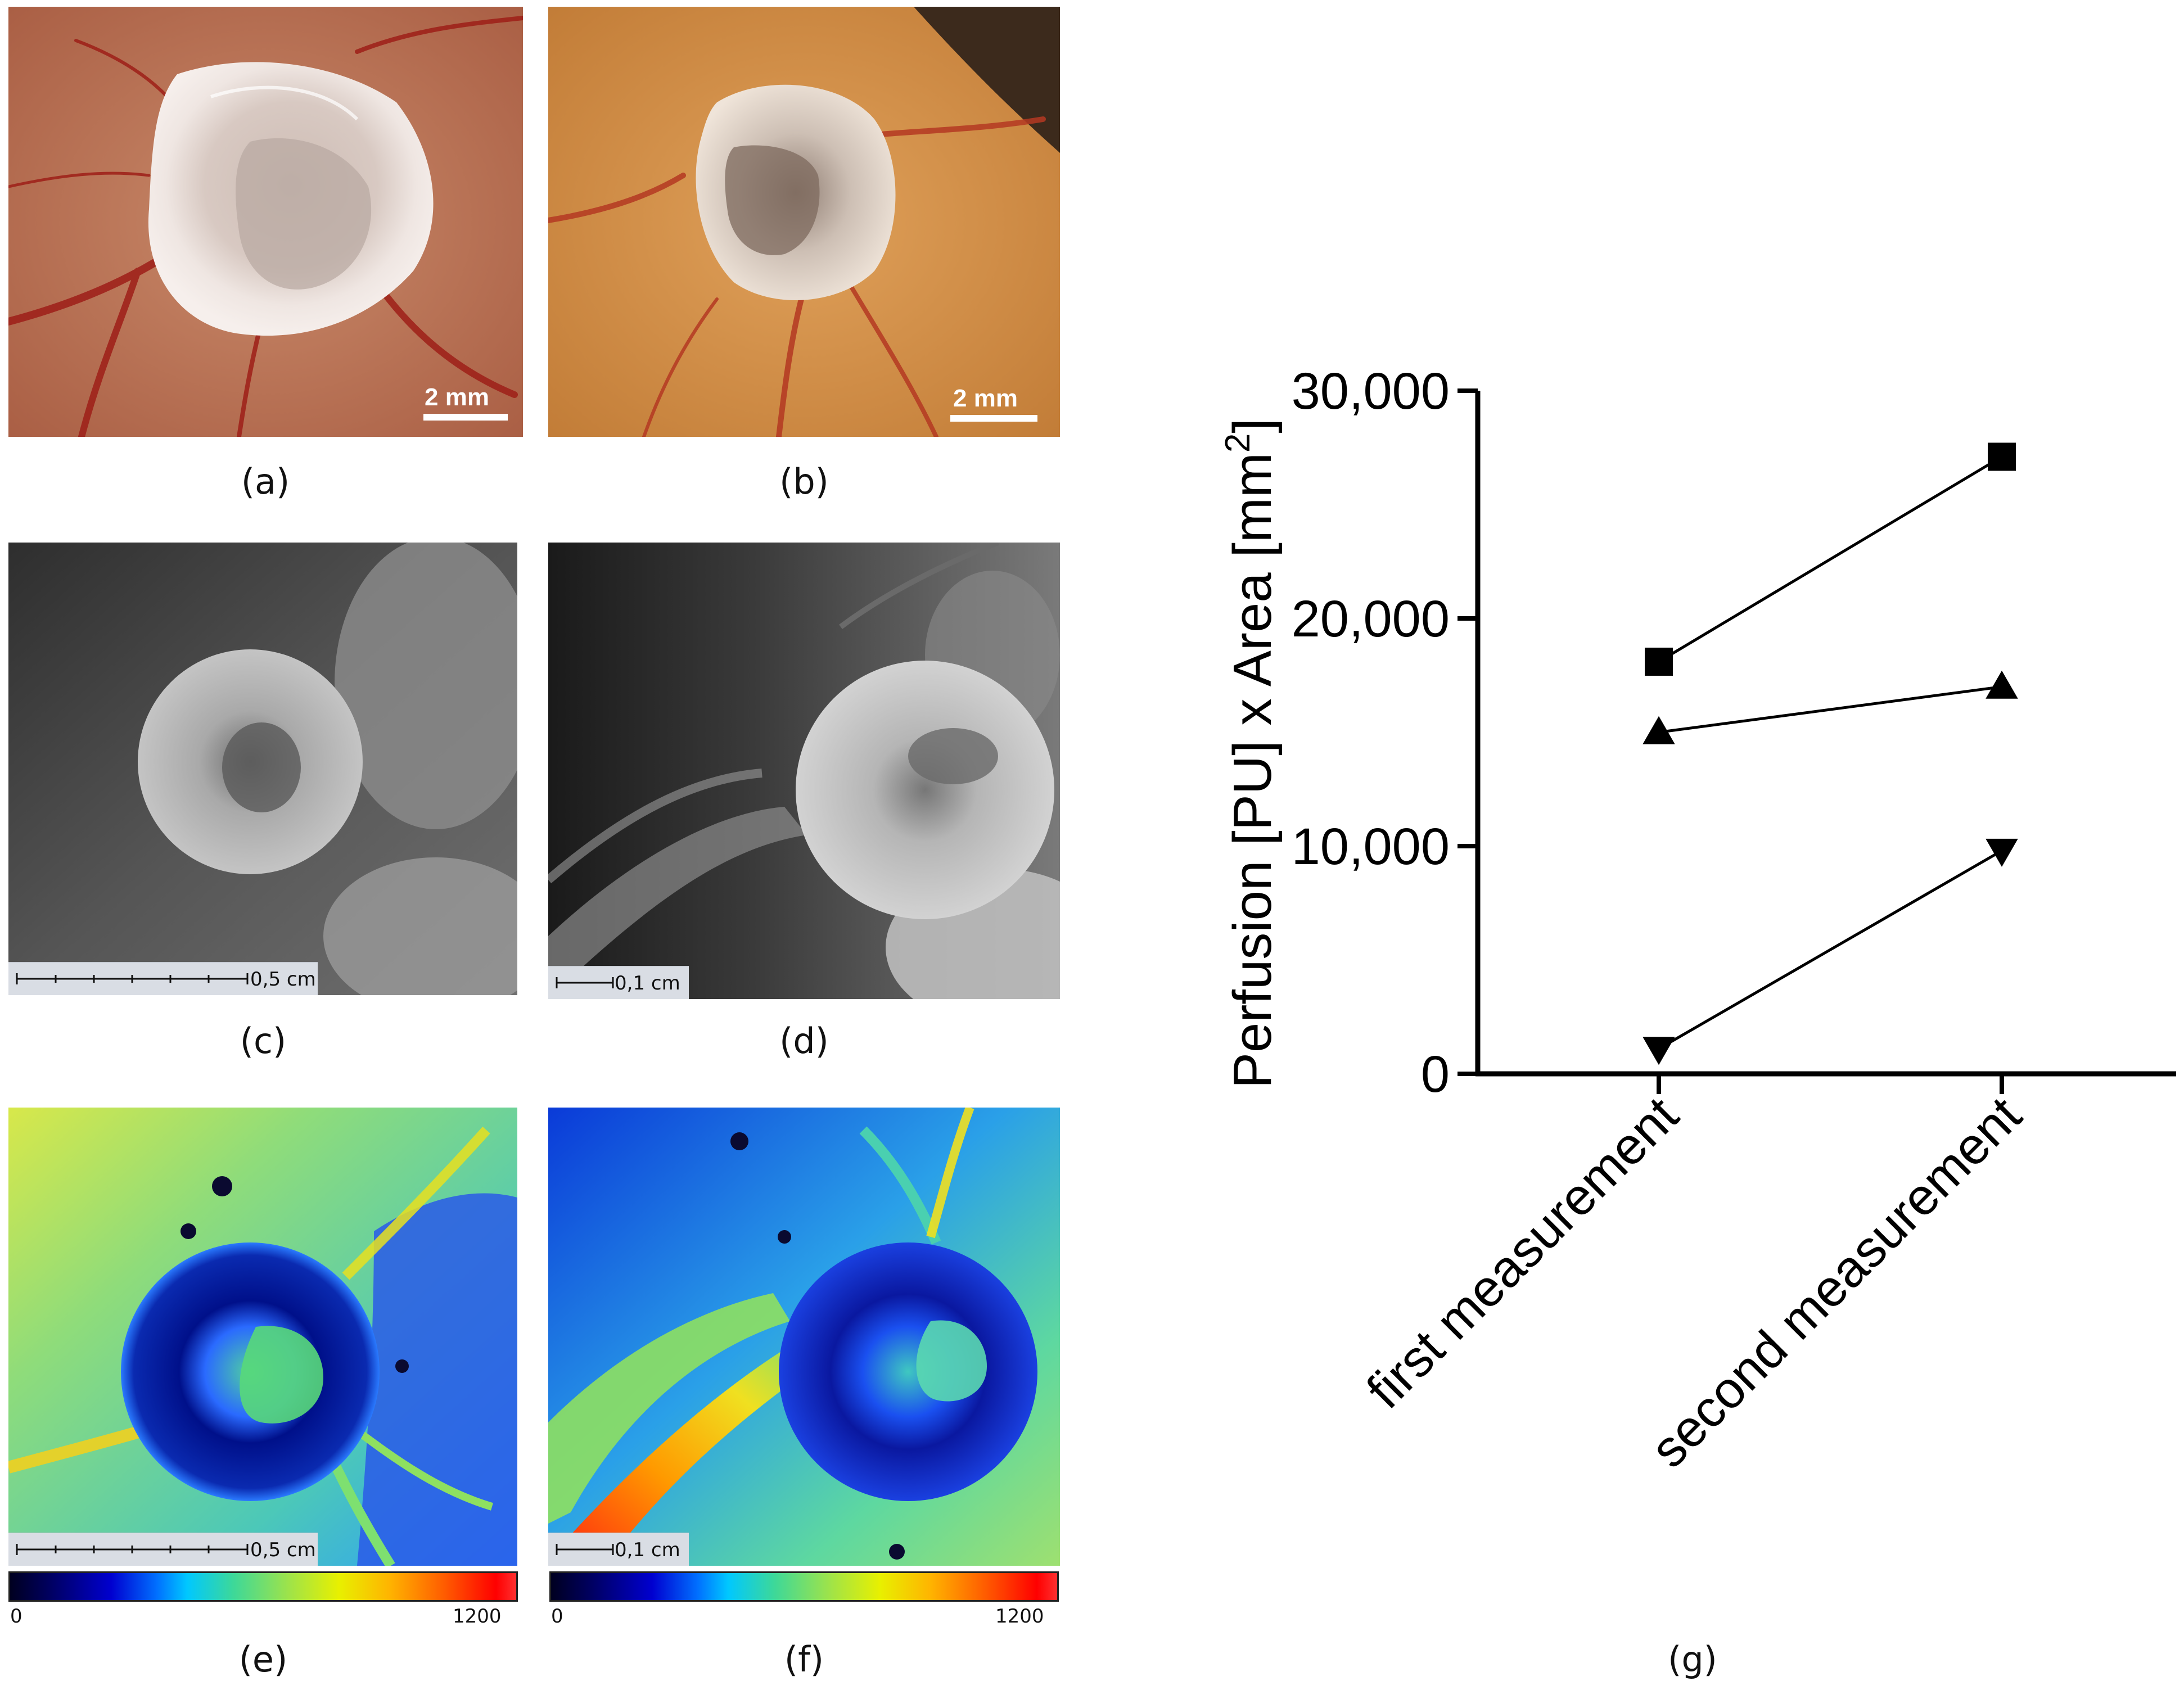 The width and height of the screenshot is (2184, 1690). I want to click on cam-photo-a, so click(265, 222).